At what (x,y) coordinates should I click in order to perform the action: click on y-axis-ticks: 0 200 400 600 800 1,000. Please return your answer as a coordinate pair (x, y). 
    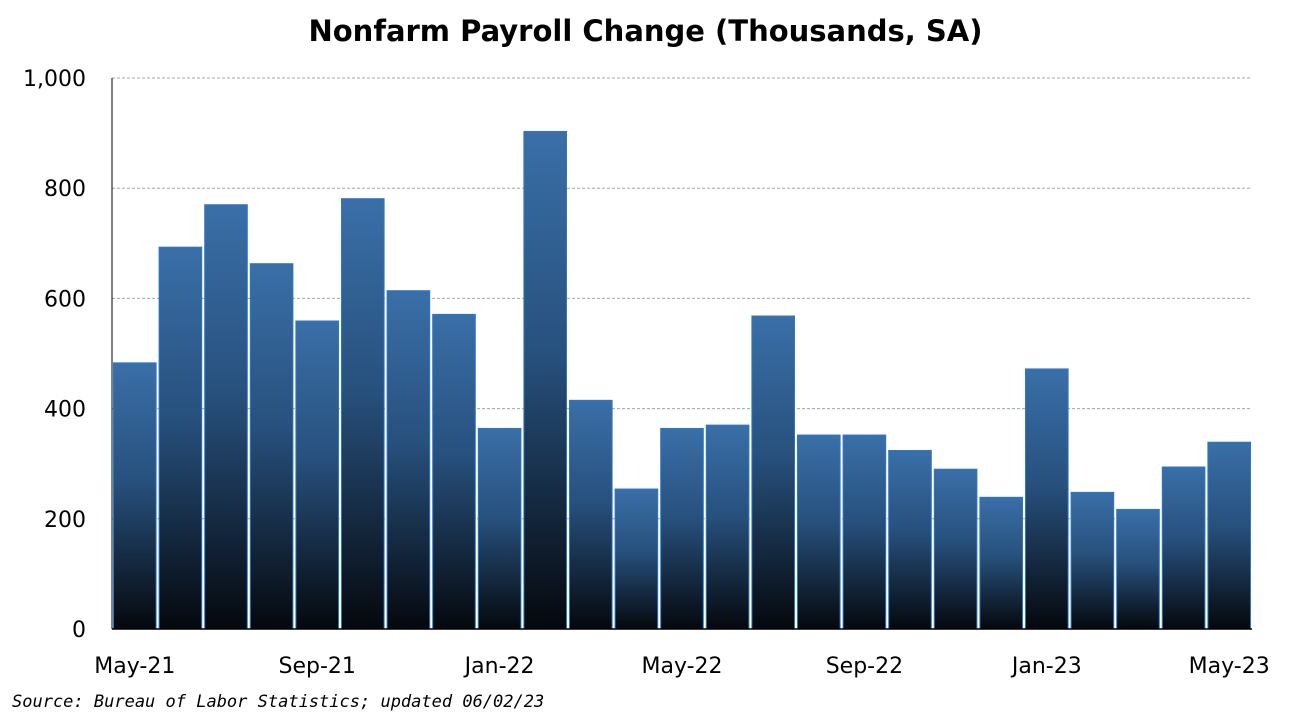
    Looking at the image, I should click on (54, 355).